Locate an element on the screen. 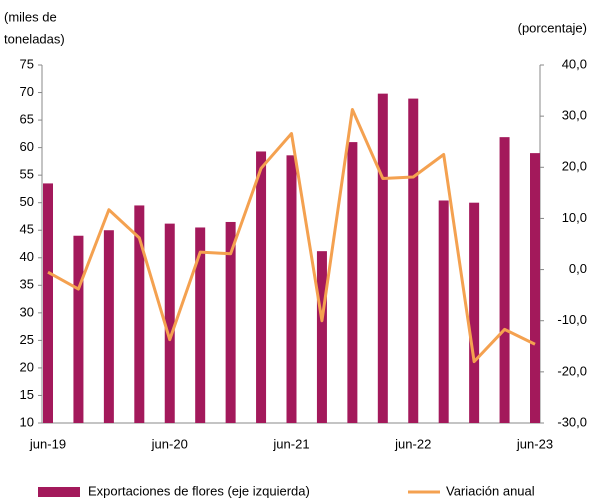  y-tick-label: 10 is located at coordinates (27, 421).